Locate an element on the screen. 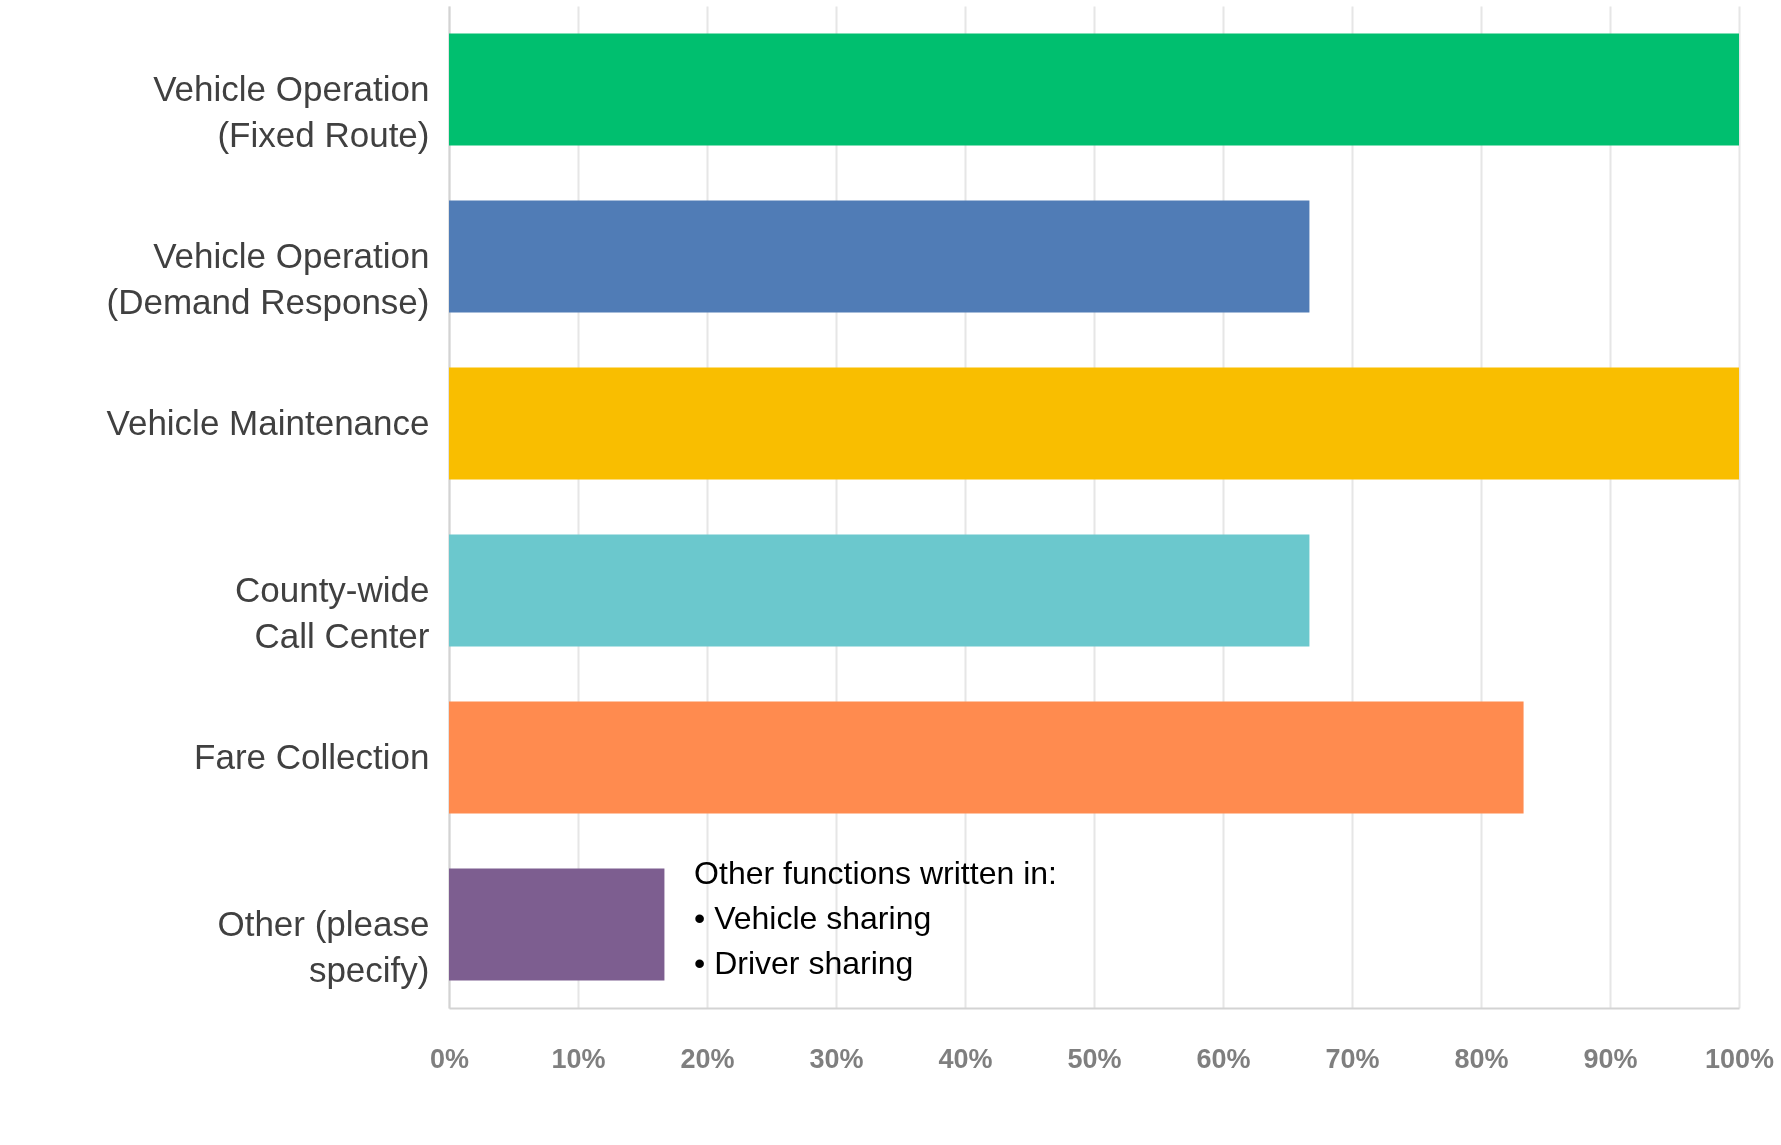 The image size is (1781, 1145). x-tick-label: 80% is located at coordinates (1481, 1058).